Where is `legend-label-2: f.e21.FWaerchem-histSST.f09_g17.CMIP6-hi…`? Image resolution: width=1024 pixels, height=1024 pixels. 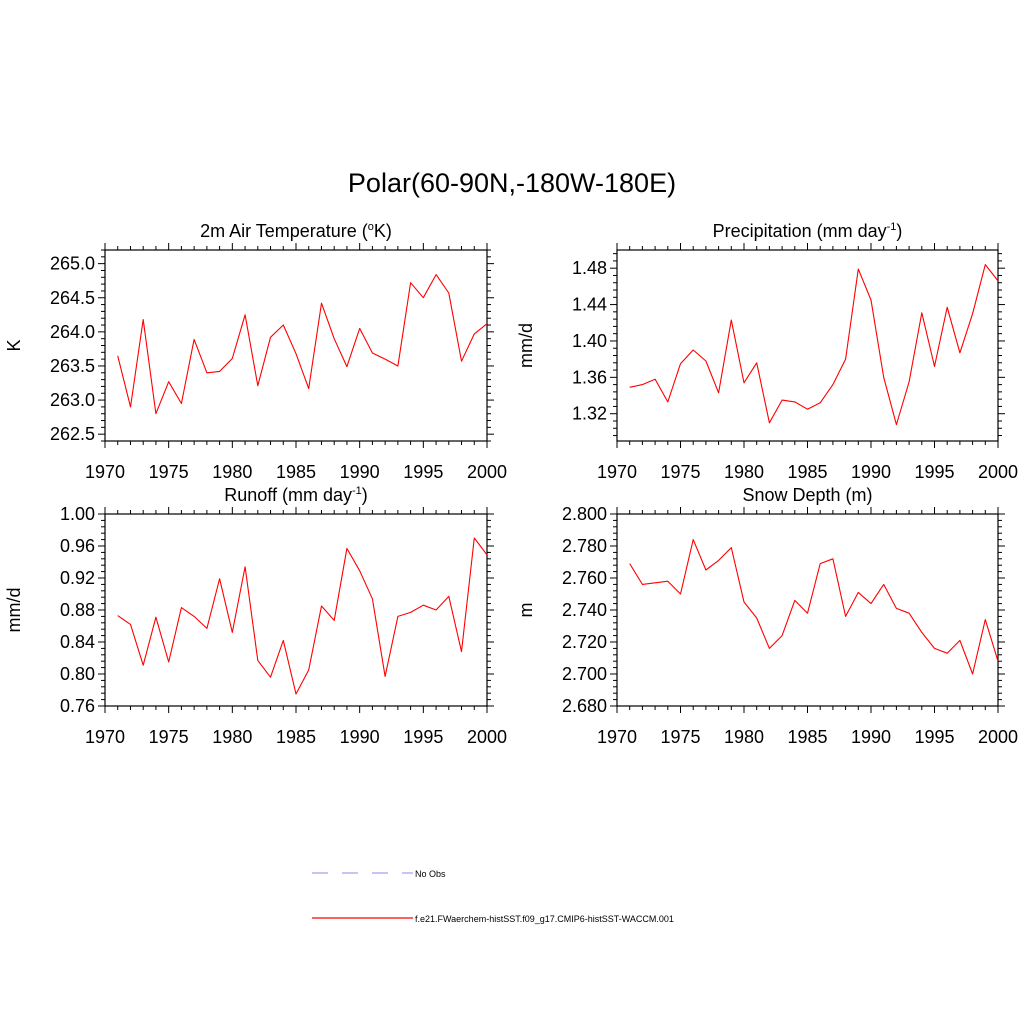
legend-label-2: f.e21.FWaerchem-histSST.f09_g17.CMIP6-hi… is located at coordinates (544, 919).